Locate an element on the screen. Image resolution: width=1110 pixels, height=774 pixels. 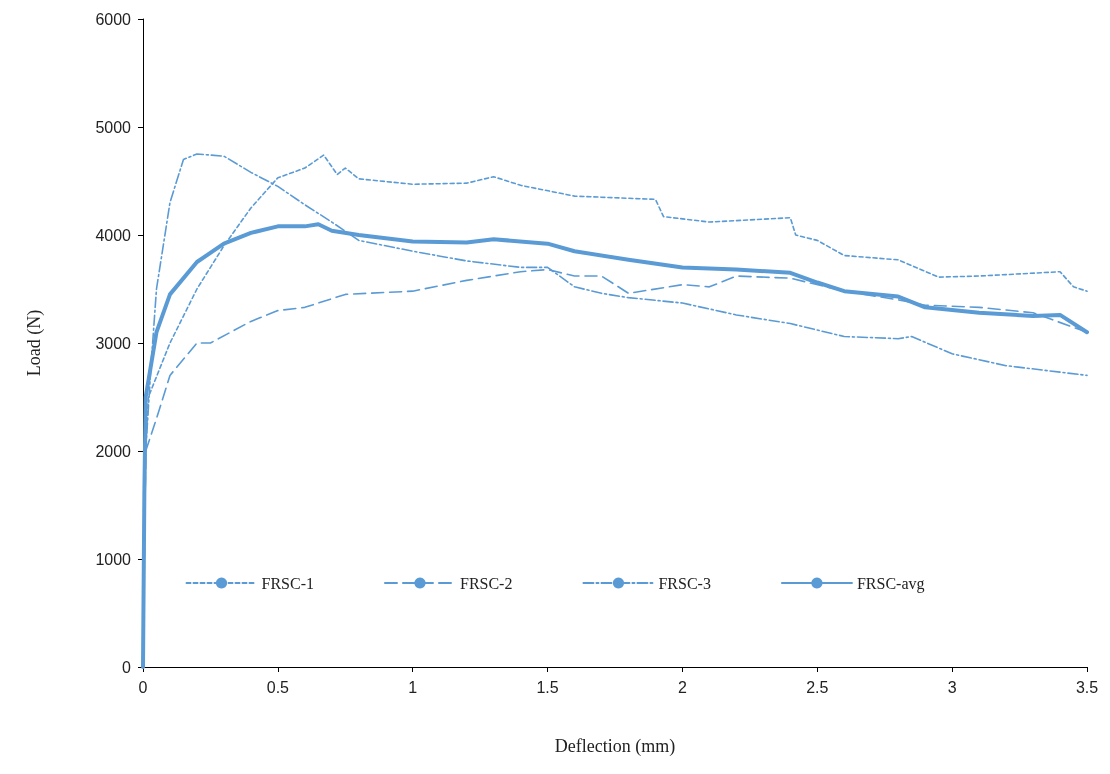
x-tick-label: 3.5 is located at coordinates (1087, 687).